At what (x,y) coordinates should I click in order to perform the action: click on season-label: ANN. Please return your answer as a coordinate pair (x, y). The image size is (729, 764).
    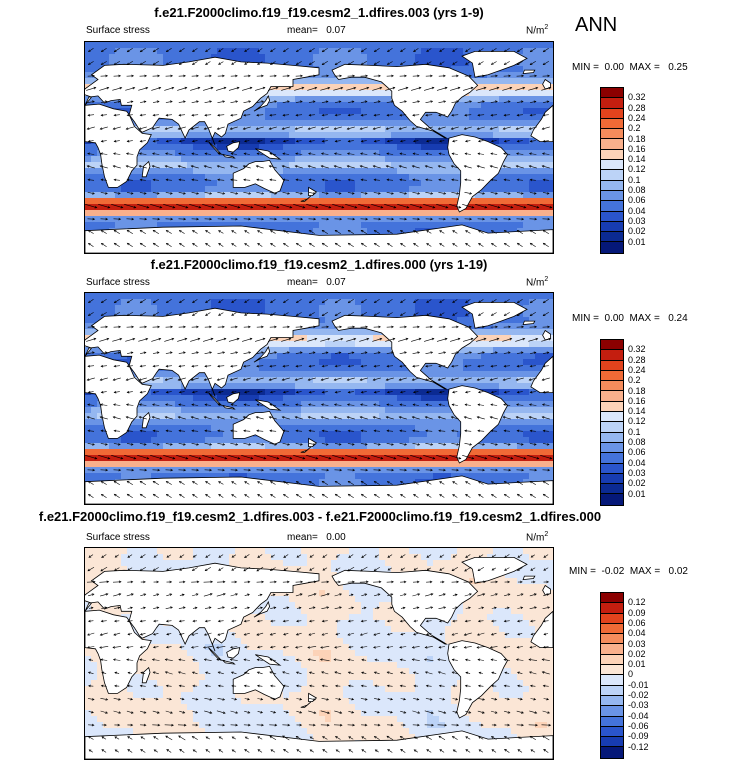
    Looking at the image, I should click on (596, 25).